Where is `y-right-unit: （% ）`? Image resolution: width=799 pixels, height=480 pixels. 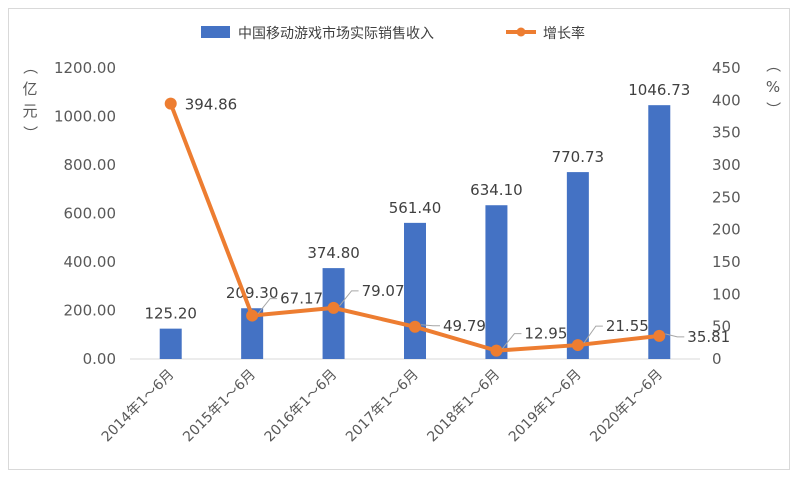
y-right-unit: （% ） is located at coordinates (773, 86).